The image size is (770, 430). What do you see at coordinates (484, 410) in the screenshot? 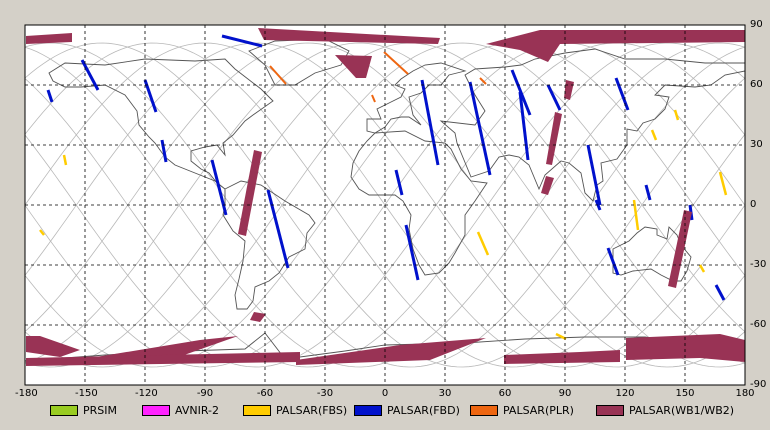
I see `legend-swatch-palsar-plr` at bounding box center [484, 410].